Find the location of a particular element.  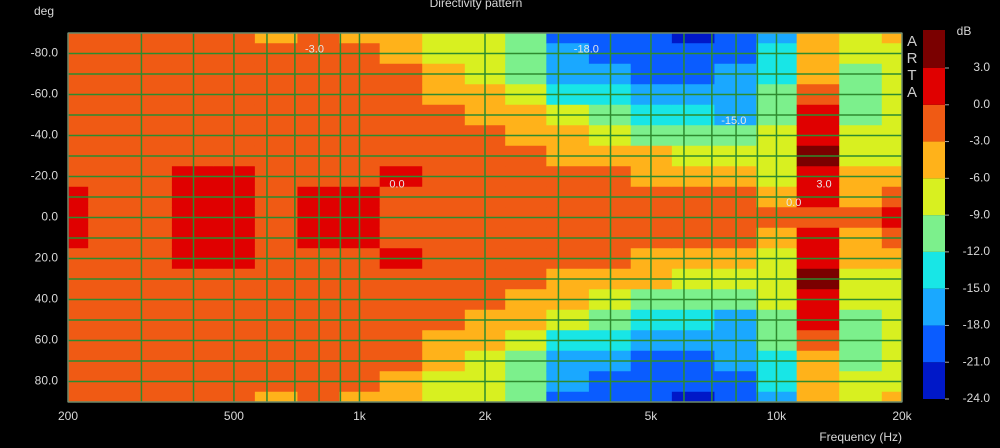

contour-label: -3.0 is located at coordinates (314, 49).